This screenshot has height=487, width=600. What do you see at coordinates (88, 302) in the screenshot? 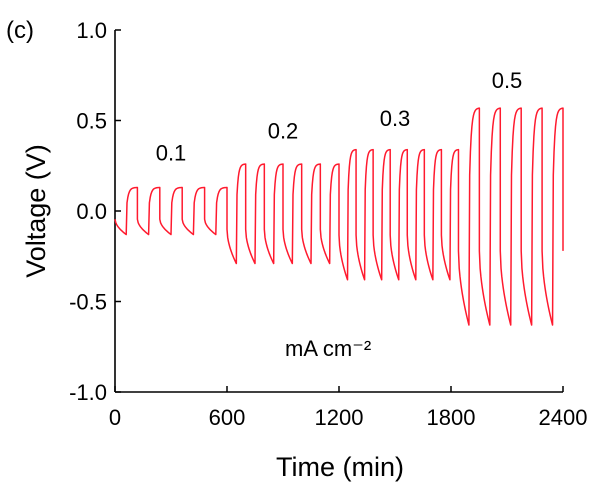
I see `y-tick-label: -0.5` at bounding box center [88, 302].